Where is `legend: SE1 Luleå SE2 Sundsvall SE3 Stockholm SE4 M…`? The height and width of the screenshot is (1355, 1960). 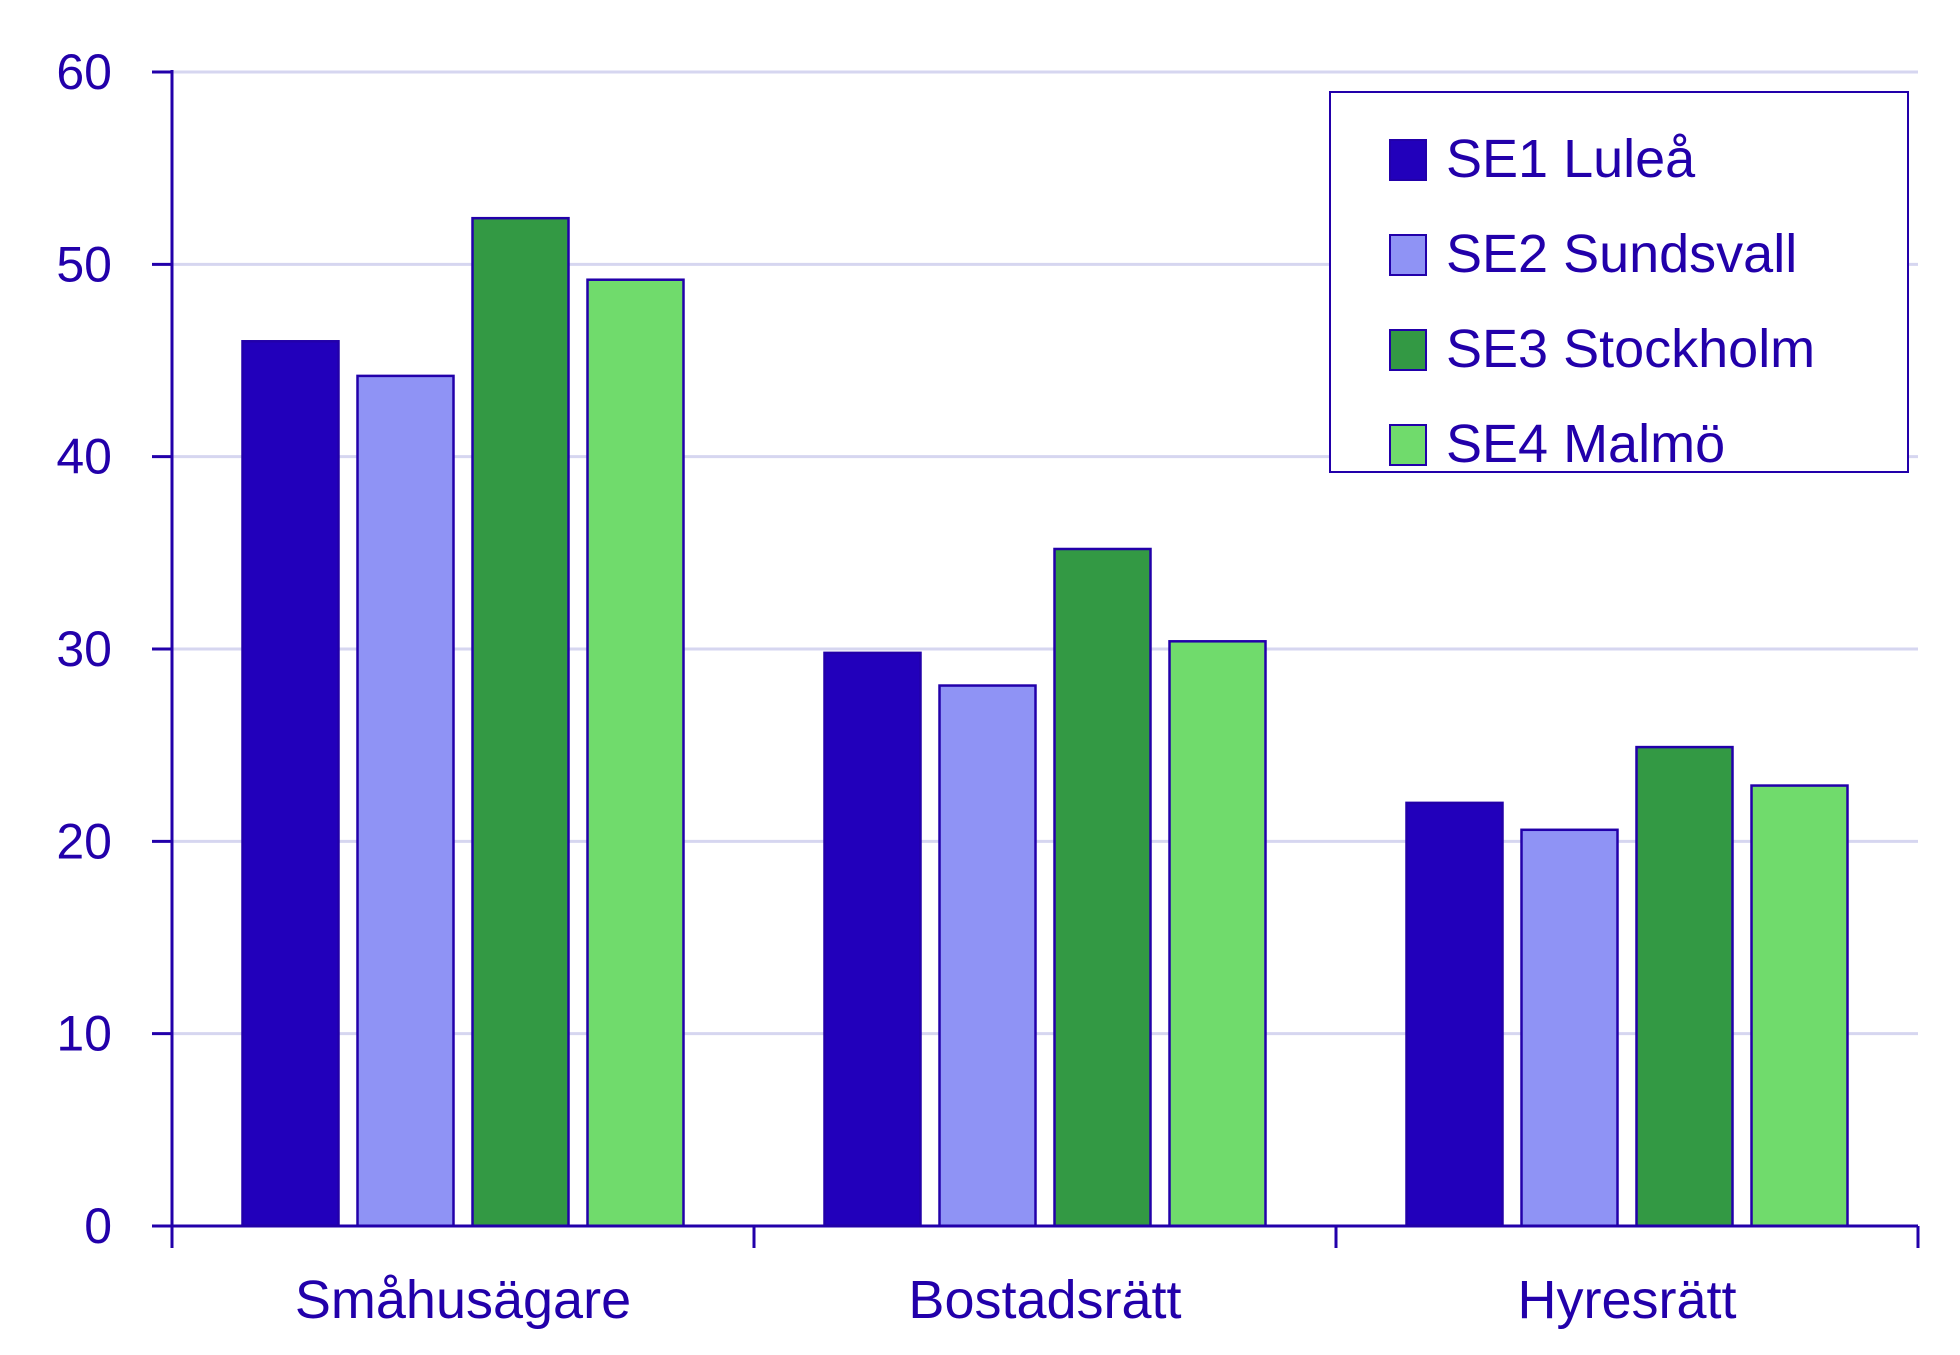 legend: SE1 Luleå SE2 Sundsvall SE3 Stockholm SE4 M… is located at coordinates (1619, 282).